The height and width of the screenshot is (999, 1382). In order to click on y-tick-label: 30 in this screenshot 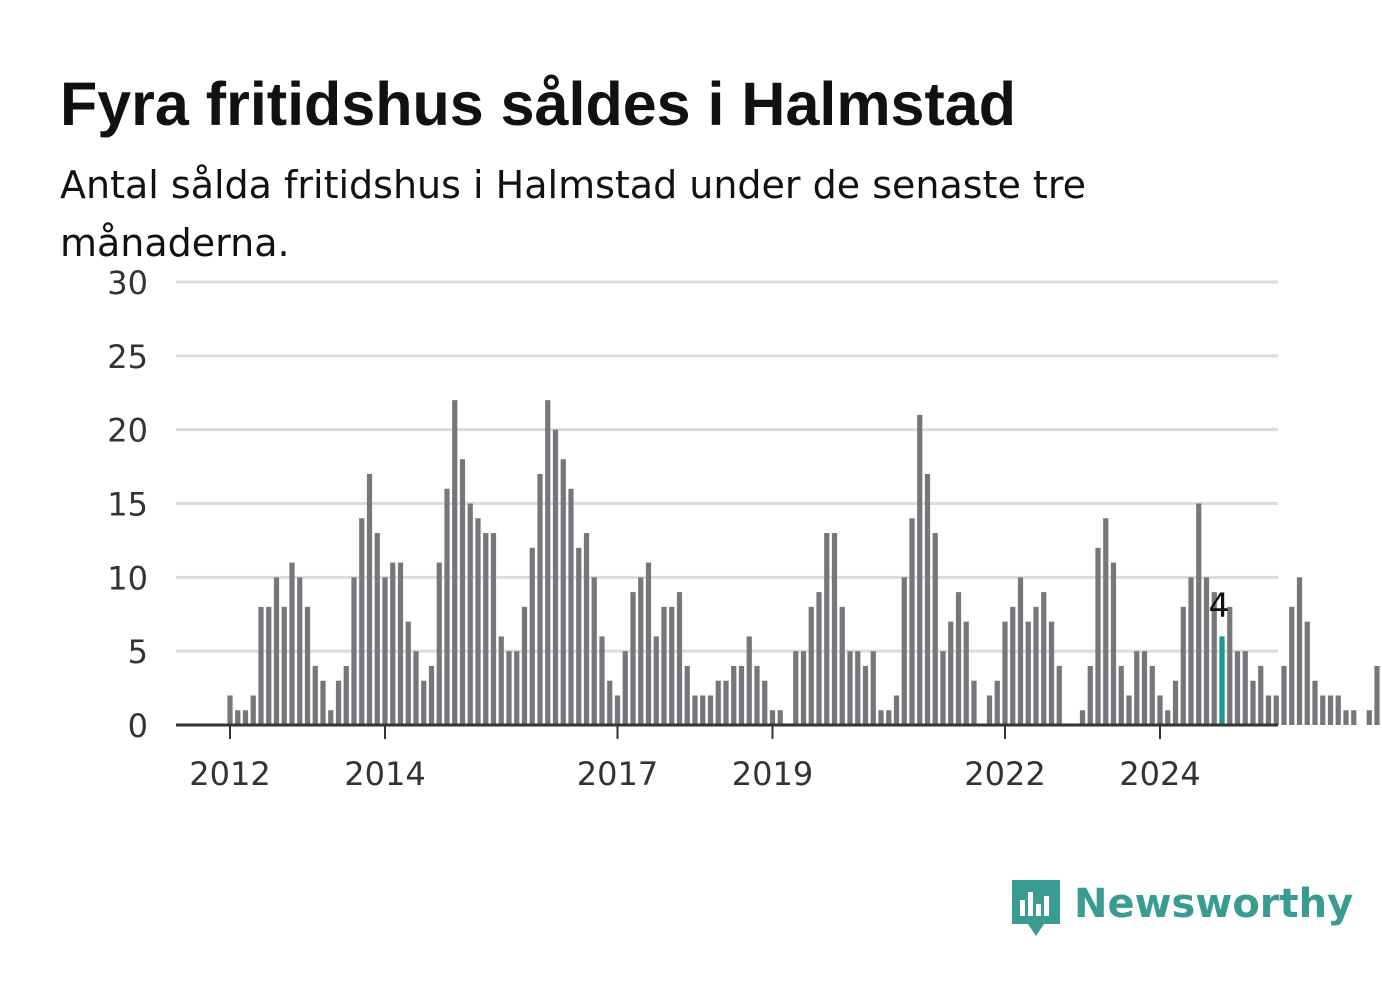, I will do `click(127, 283)`.